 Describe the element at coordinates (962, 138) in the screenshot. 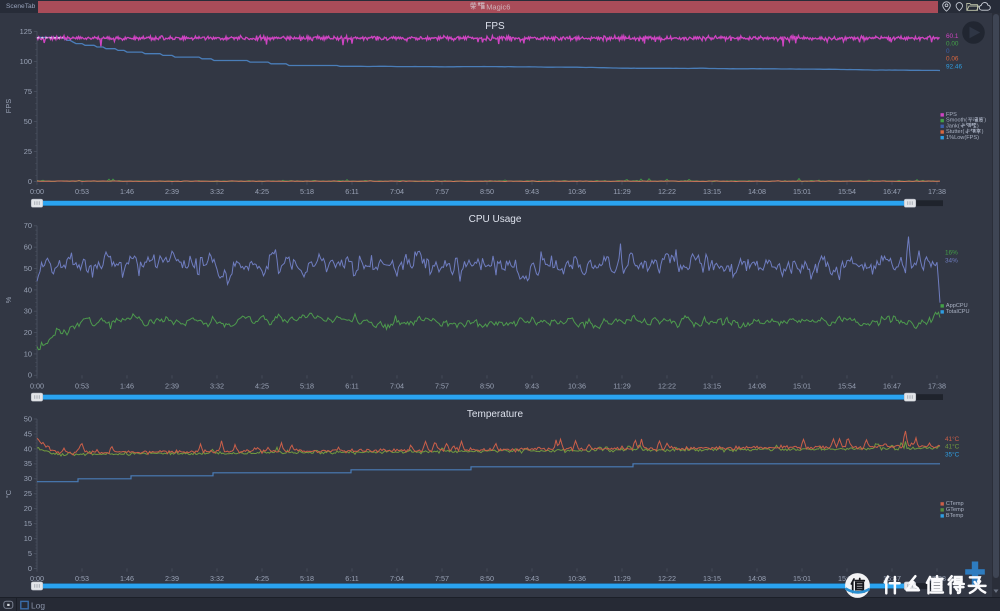

I see `svg-text: 1%Low(FPS)` at that location.